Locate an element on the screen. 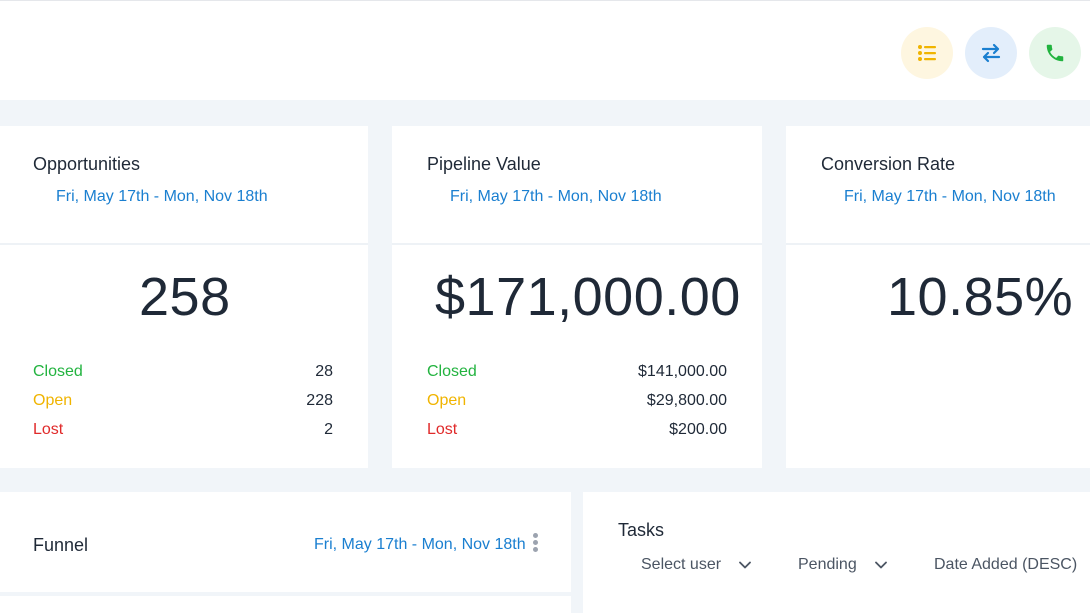 The height and width of the screenshot is (613, 1090). swap-icon is located at coordinates (991, 53).